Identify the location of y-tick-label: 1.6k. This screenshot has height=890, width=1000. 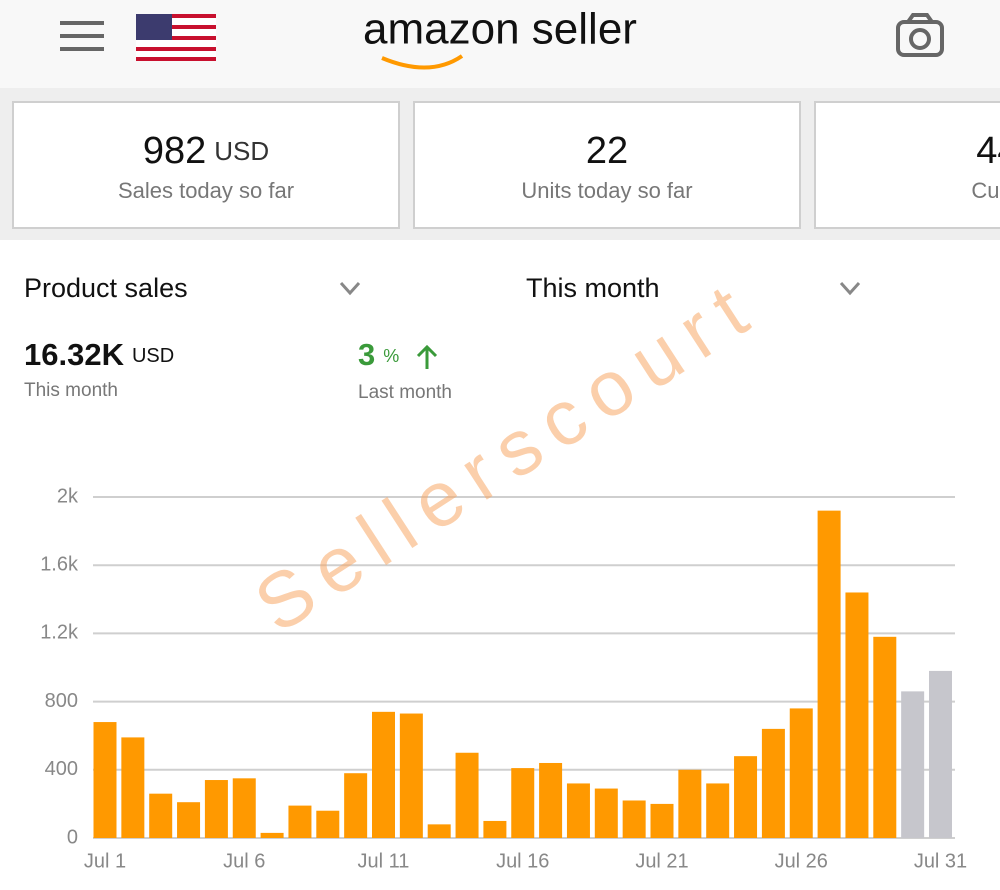
(59, 564).